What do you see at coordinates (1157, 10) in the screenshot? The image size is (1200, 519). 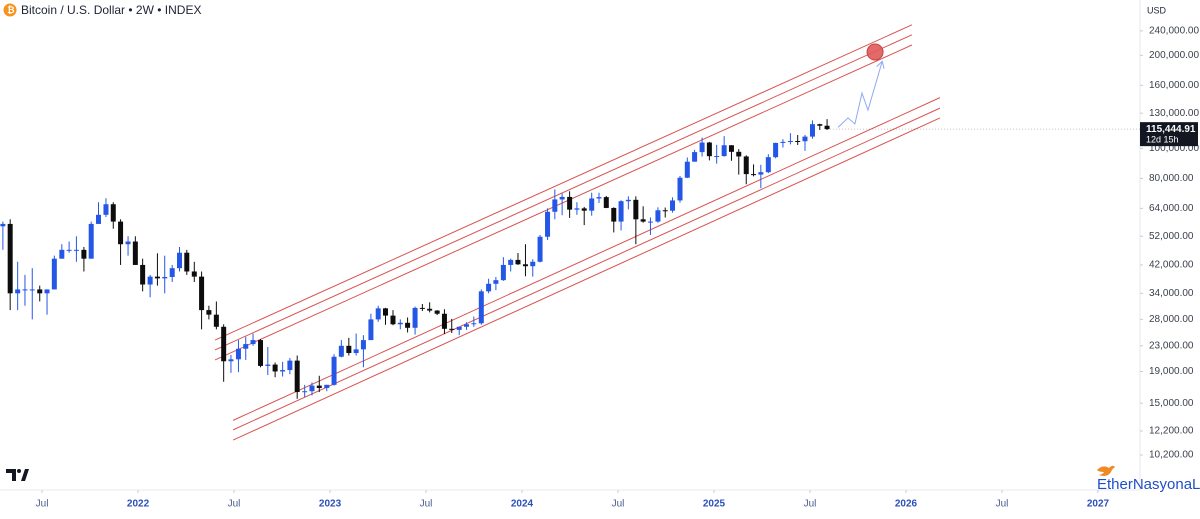 I see `currency-label: USD` at bounding box center [1157, 10].